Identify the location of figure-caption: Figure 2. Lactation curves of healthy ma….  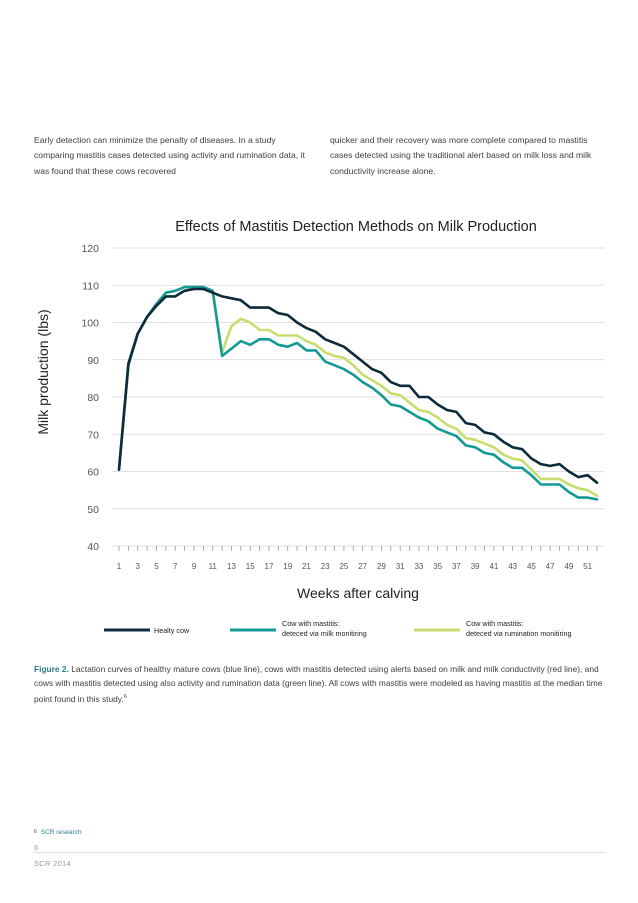
(319, 684).